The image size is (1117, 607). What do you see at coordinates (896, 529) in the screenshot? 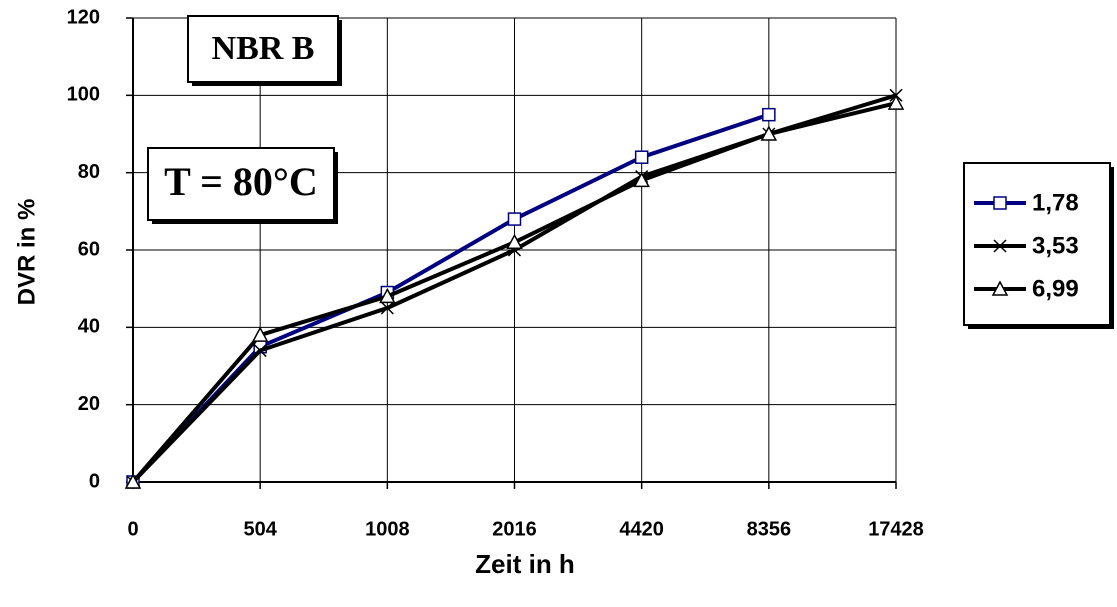
I see `x-tick-label: 17428` at bounding box center [896, 529].